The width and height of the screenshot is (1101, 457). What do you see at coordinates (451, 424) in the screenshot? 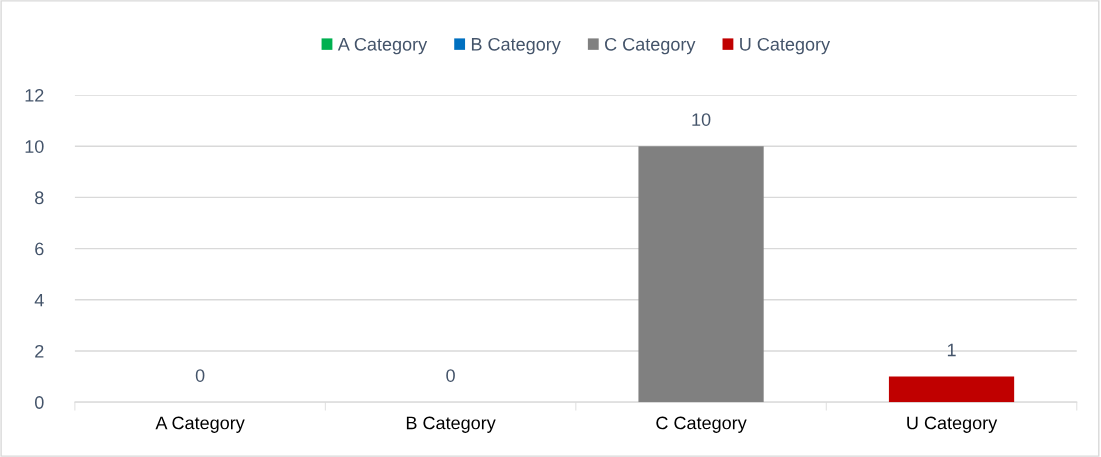
I see `x-tick-label: B Category` at bounding box center [451, 424].